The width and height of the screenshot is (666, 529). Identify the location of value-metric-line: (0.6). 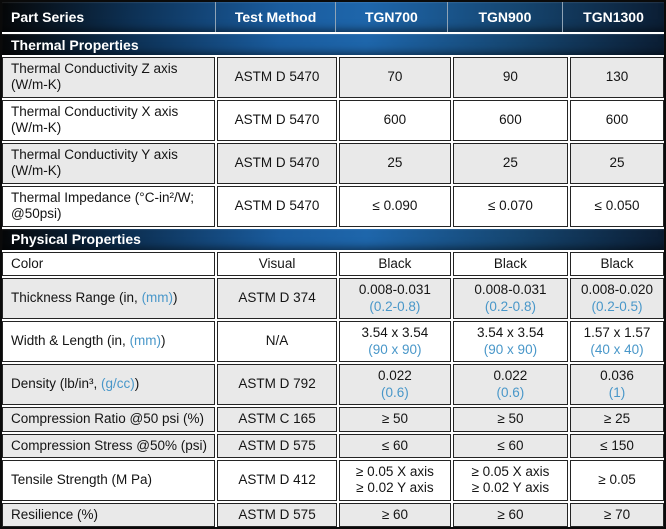
(510, 392).